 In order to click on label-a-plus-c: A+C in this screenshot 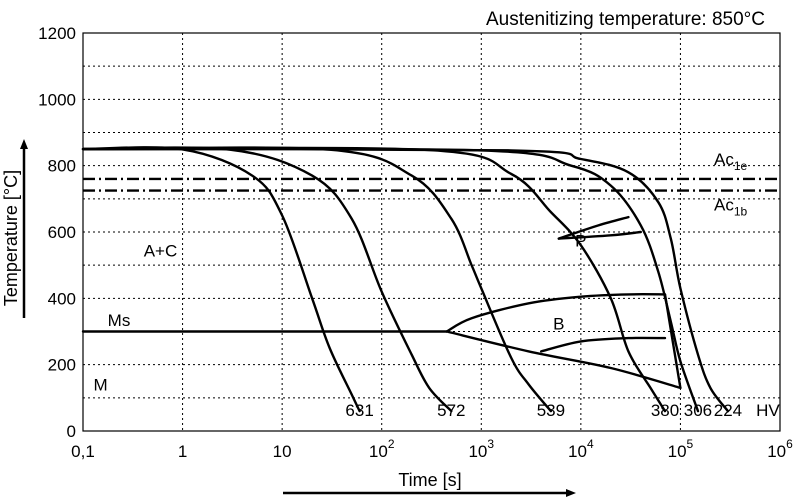, I will do `click(161, 250)`.